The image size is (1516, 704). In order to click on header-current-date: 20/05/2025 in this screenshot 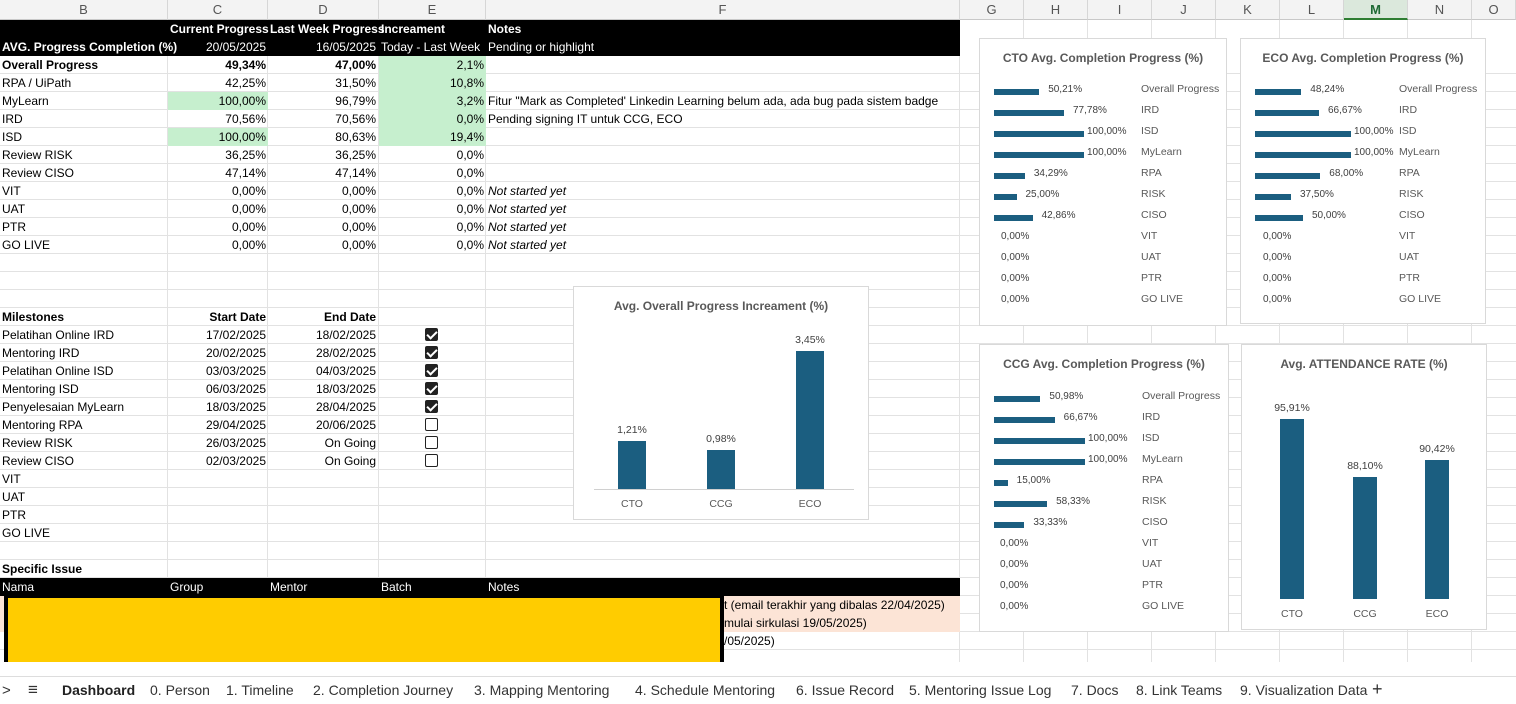, I will do `click(235, 47)`.